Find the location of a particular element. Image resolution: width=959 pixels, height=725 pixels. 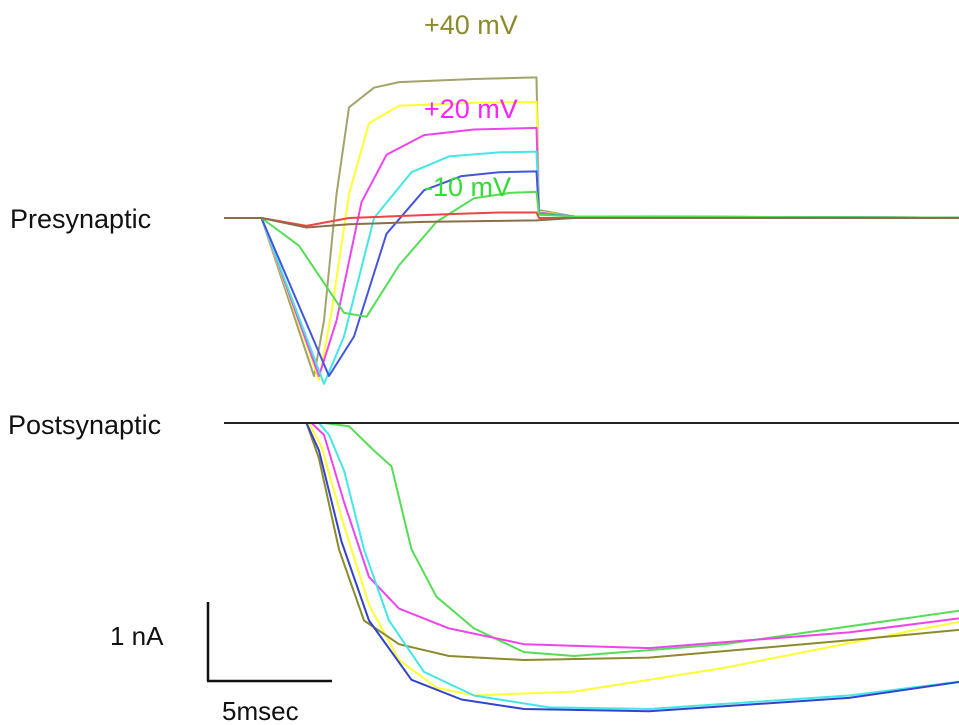

scale-bar-x-label: 5msec is located at coordinates (260, 710).